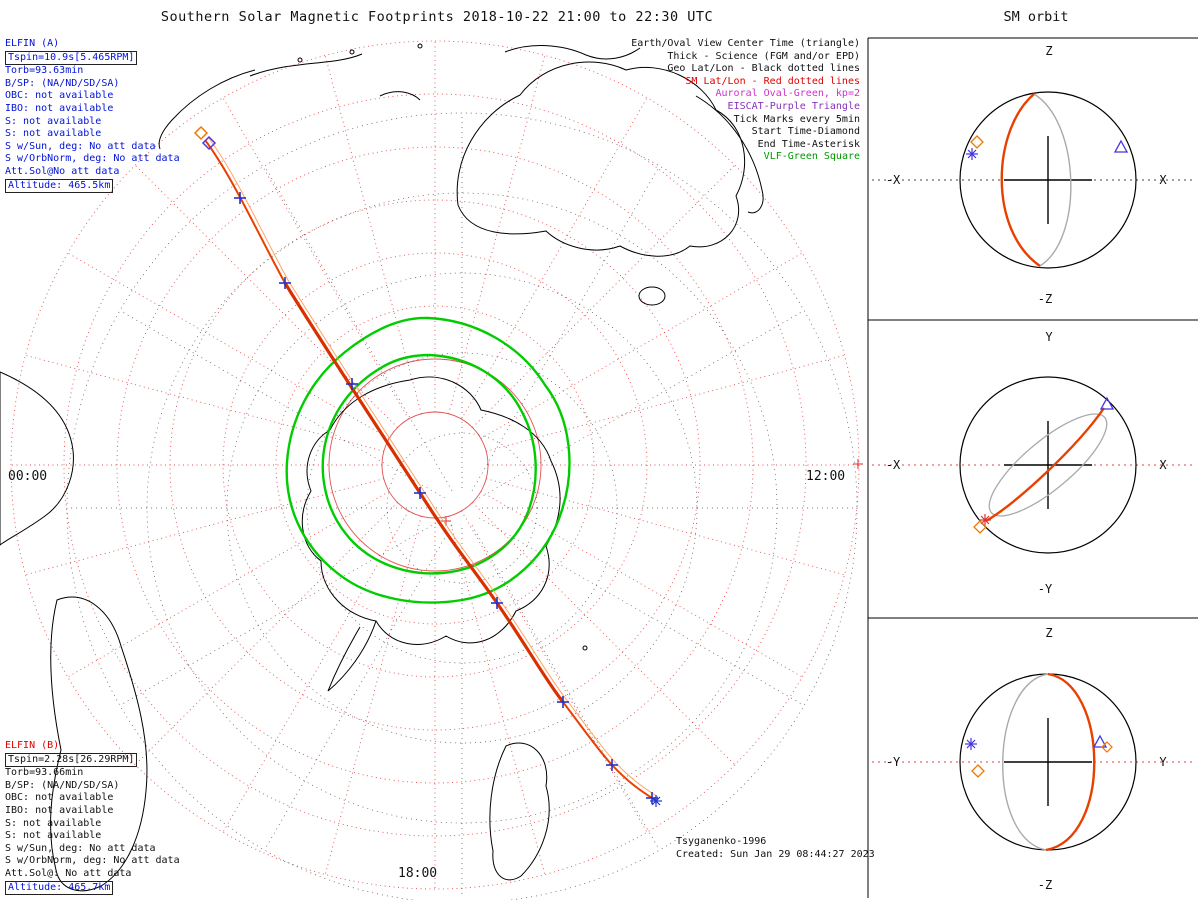  What do you see at coordinates (28, 476) in the screenshot?
I see `mlt-label-0000: 00:00` at bounding box center [28, 476].